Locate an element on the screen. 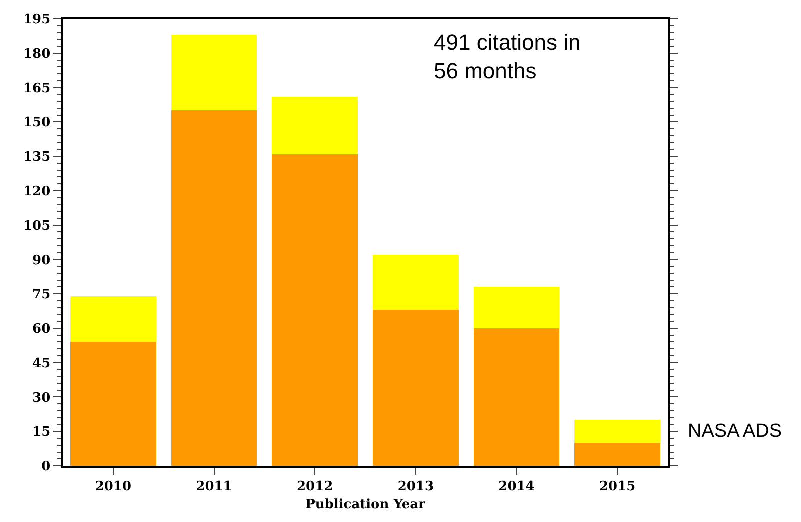 Image resolution: width=801 pixels, height=522 pixels. y-tick-label: 15 is located at coordinates (41, 432).